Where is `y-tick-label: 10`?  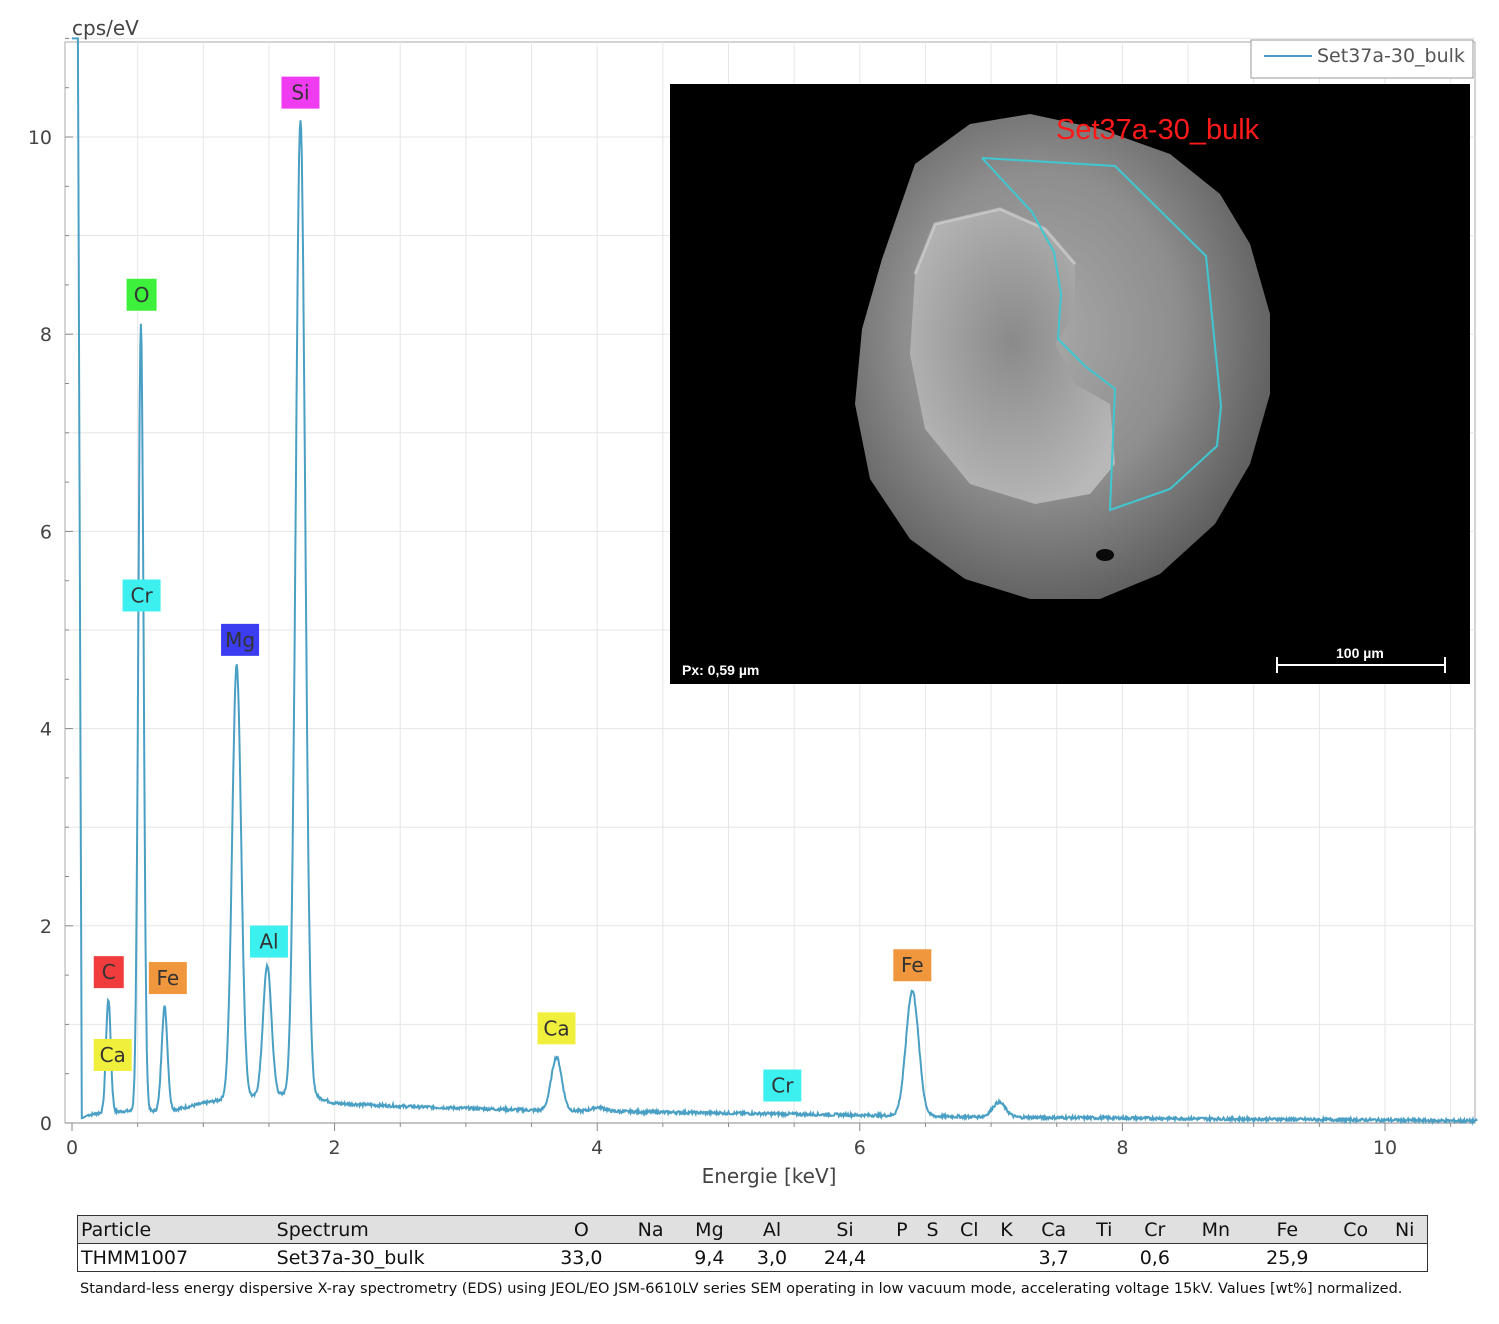 y-tick-label: 10 is located at coordinates (40, 138).